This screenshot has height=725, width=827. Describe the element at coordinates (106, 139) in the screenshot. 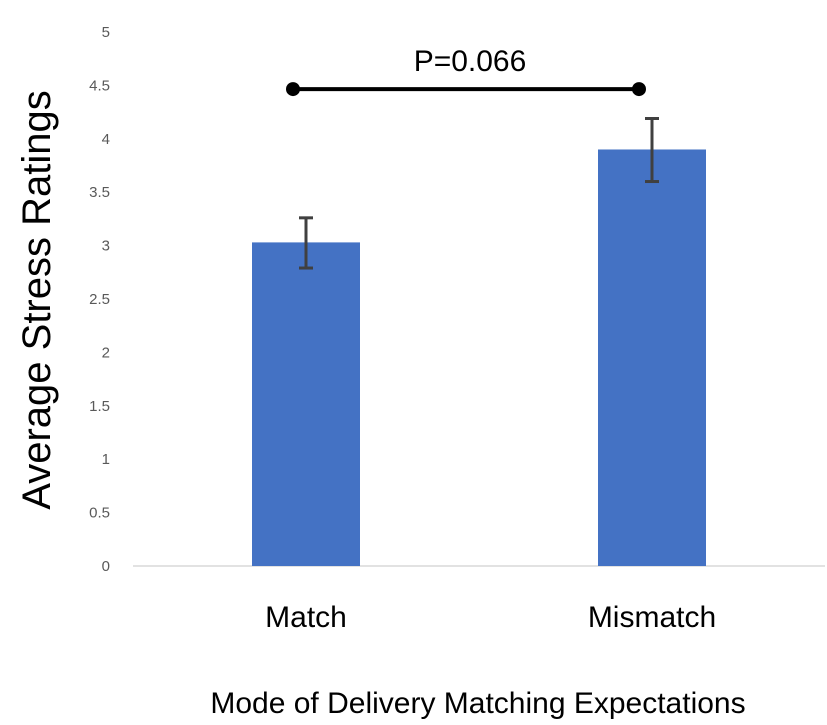

I see `y-tick-label: 4` at that location.